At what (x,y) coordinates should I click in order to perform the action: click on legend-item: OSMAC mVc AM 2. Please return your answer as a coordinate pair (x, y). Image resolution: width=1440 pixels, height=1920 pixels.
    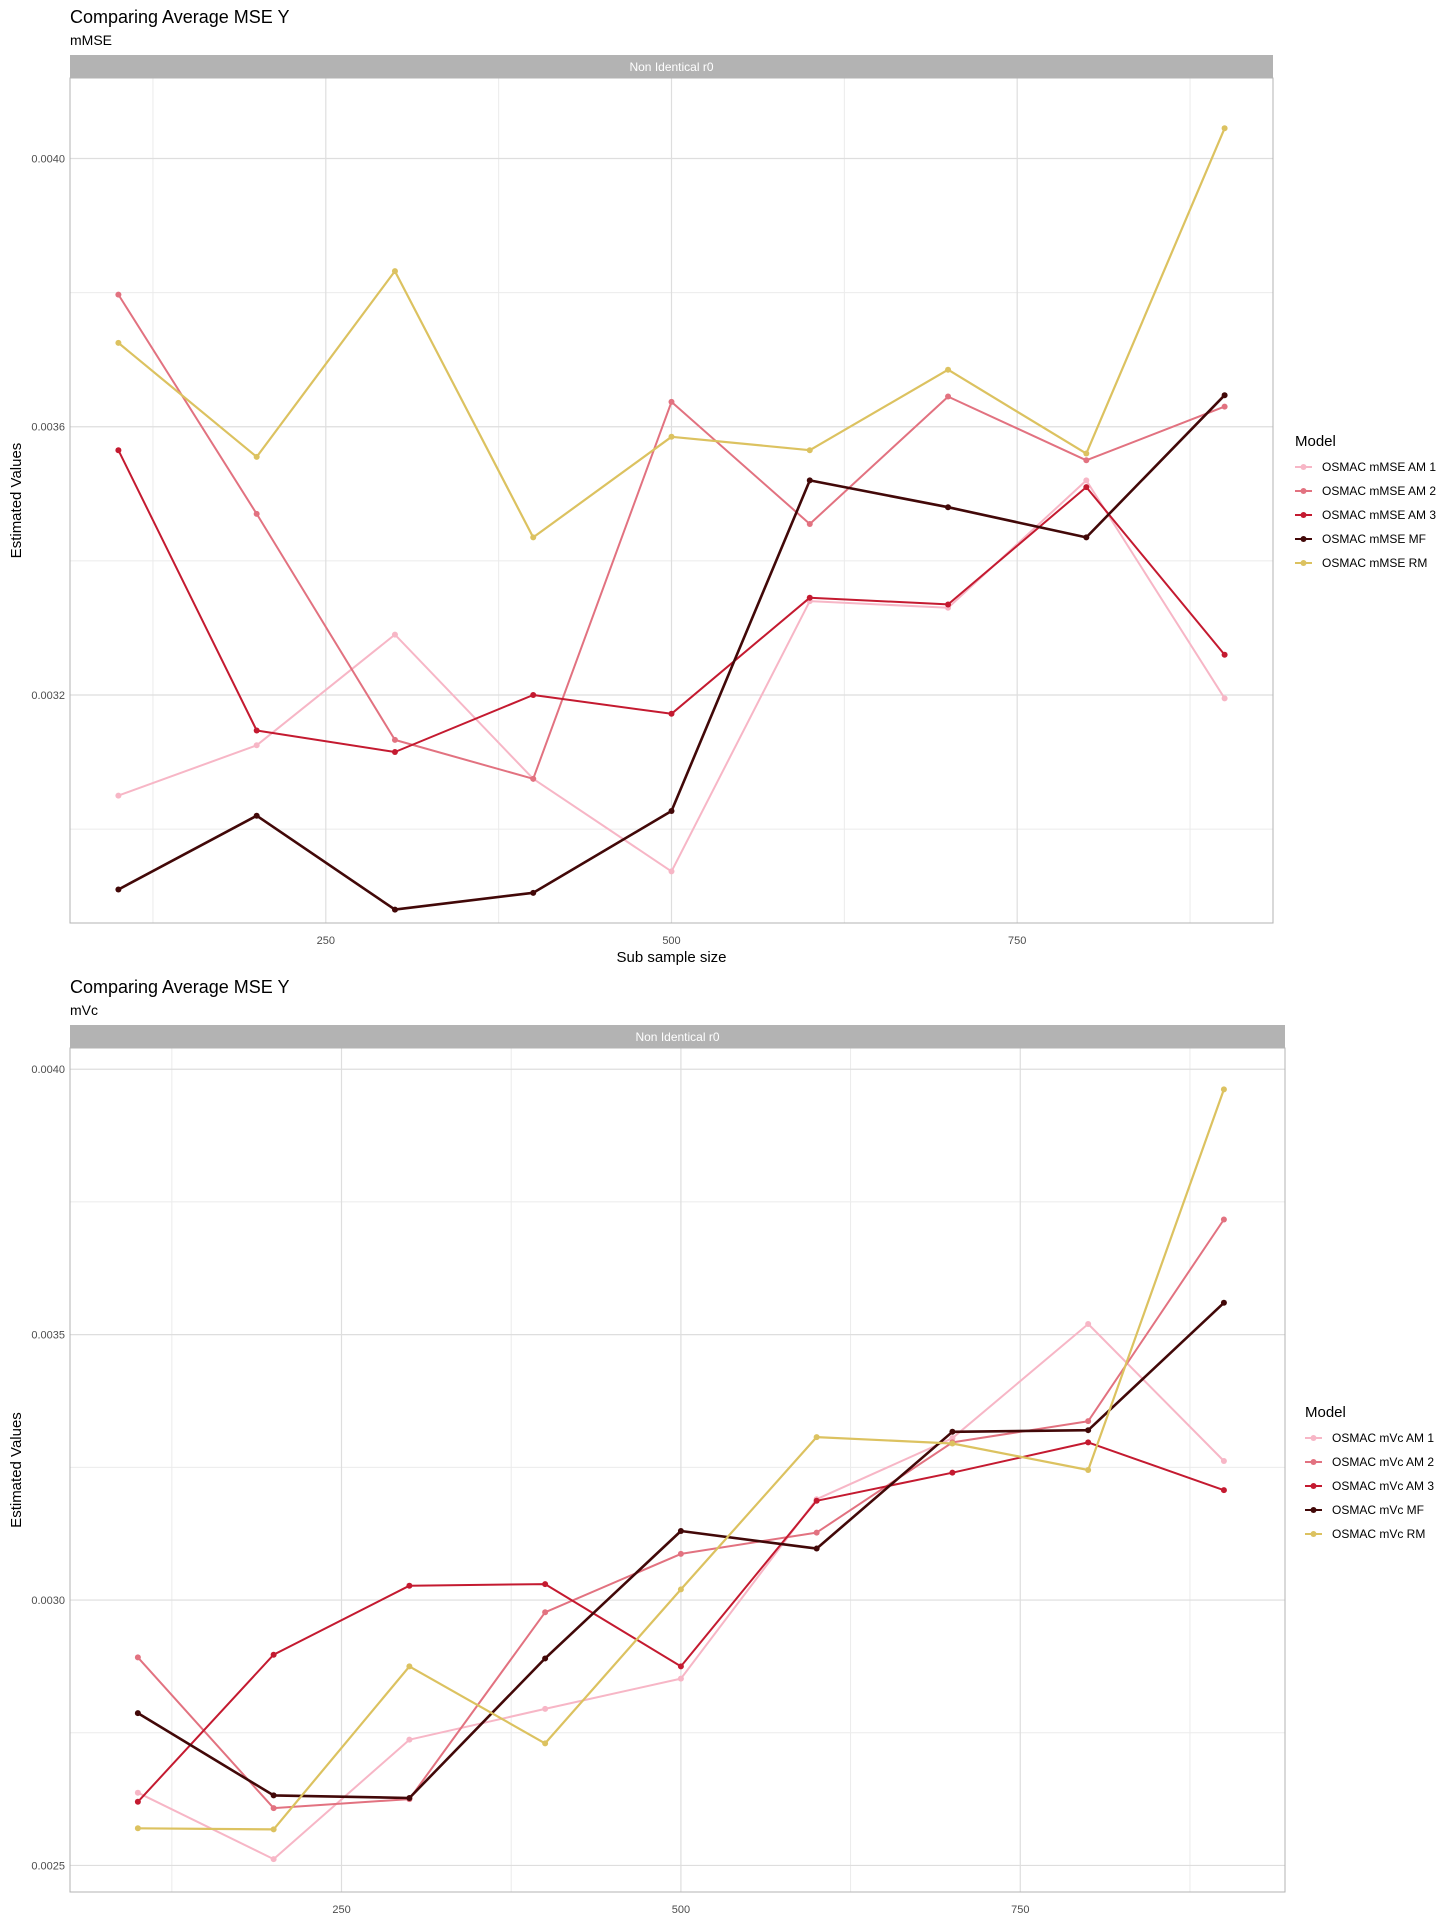
    Looking at the image, I should click on (1369, 1462).